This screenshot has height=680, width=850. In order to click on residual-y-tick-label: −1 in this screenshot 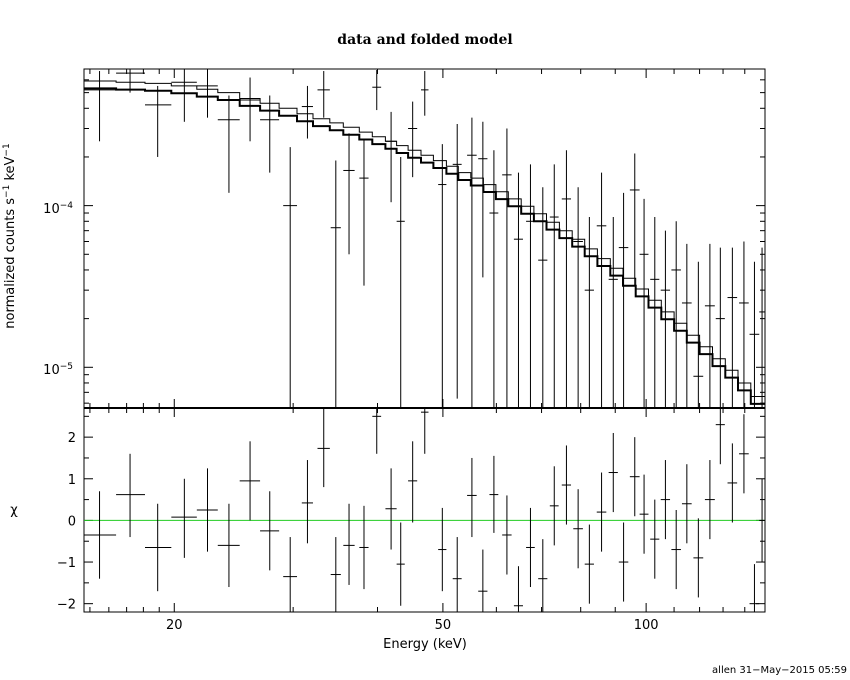, I will do `click(66, 563)`.